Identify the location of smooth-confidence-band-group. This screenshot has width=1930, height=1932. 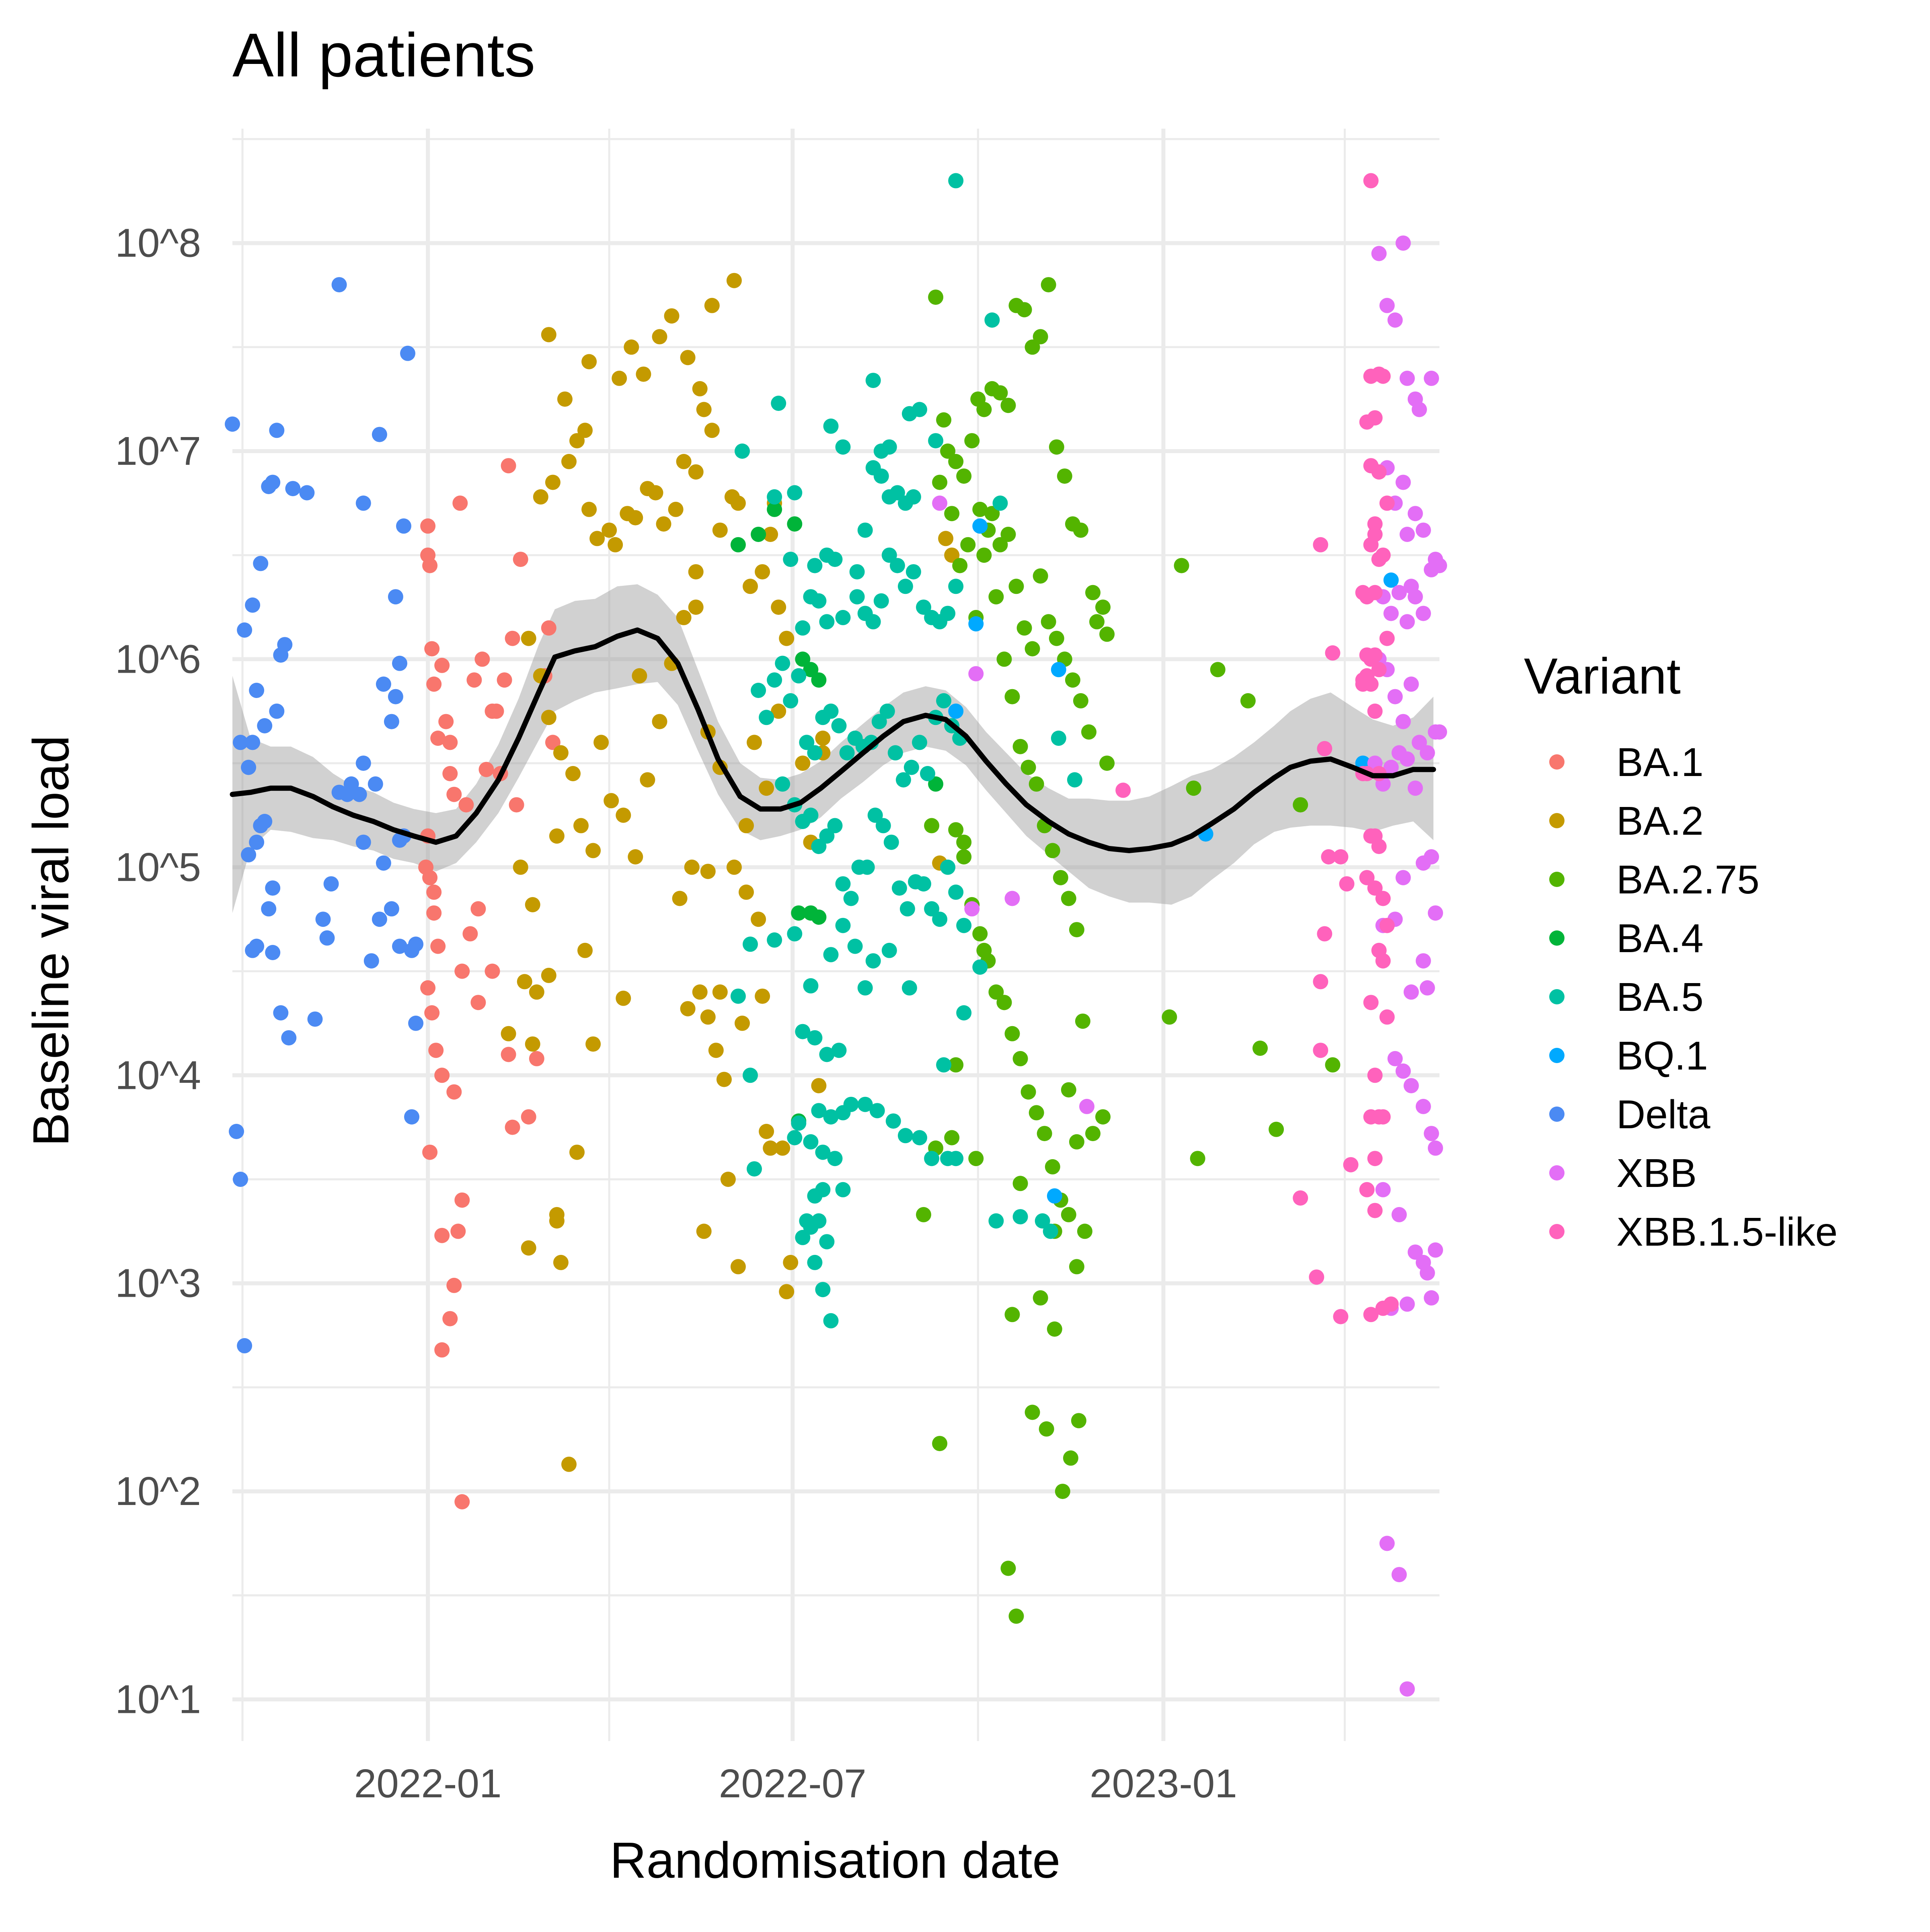
(833, 748).